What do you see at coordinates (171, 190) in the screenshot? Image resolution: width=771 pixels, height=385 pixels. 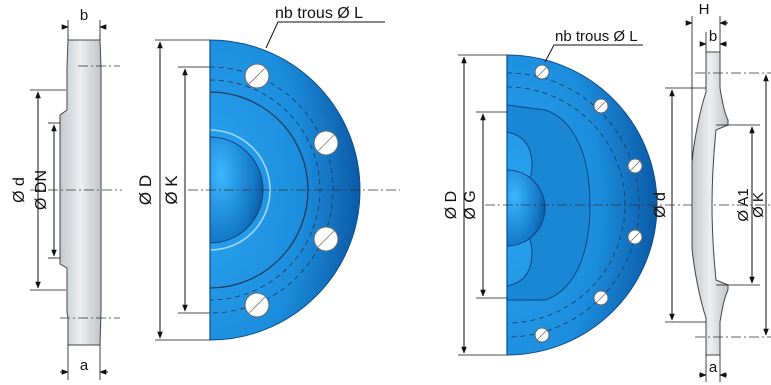 I see `K-label: Ø K` at bounding box center [171, 190].